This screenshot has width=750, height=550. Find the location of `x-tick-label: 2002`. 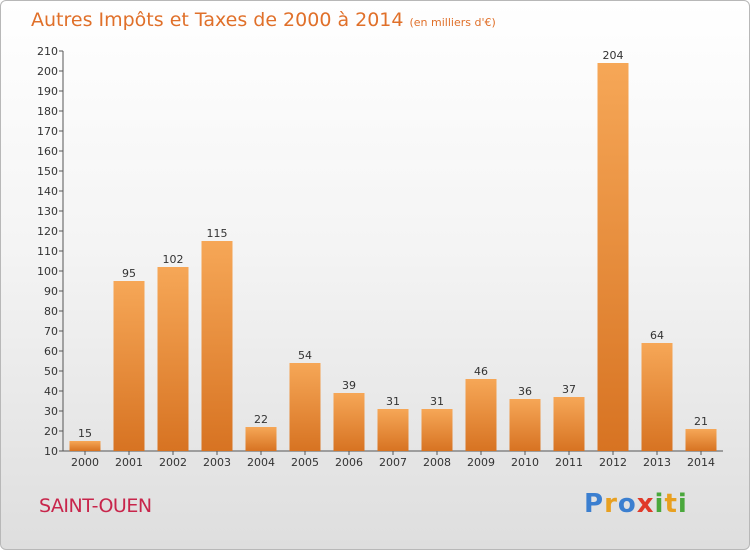

x-tick-label: 2002 is located at coordinates (173, 462).